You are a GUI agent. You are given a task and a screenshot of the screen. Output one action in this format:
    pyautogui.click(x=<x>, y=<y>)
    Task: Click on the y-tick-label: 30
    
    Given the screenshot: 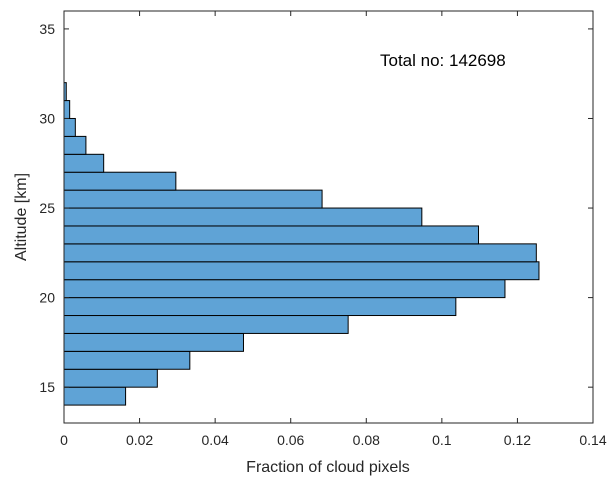 What is the action you would take?
    pyautogui.click(x=47, y=118)
    